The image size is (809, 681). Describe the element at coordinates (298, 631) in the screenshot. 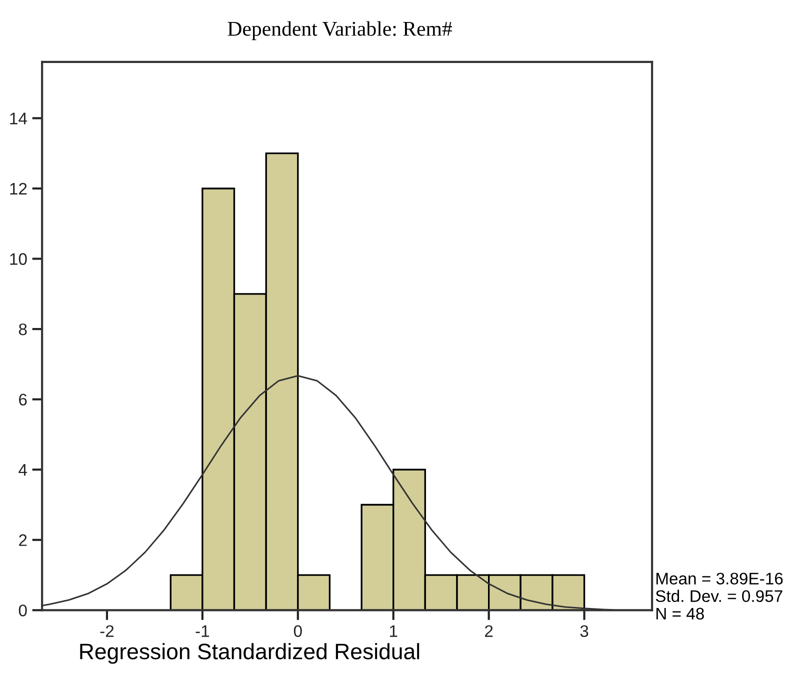

I see `x-tick-label: 0` at that location.